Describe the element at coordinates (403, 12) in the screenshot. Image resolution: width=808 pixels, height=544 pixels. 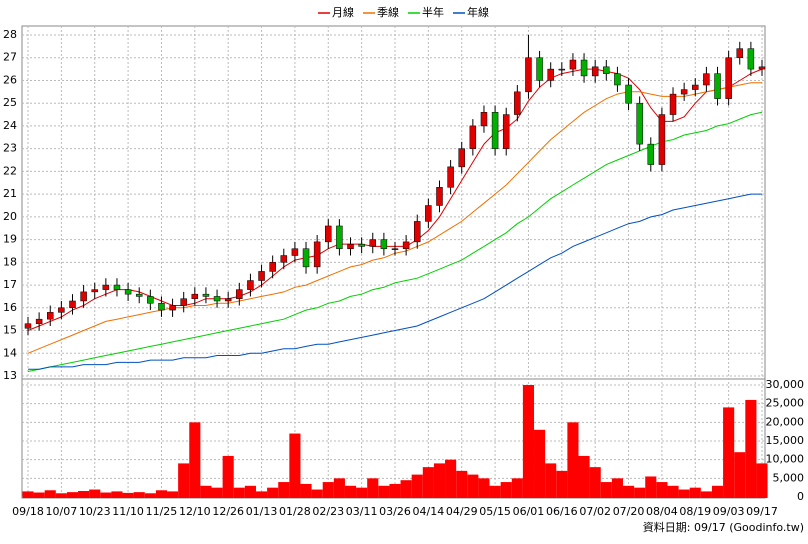
I see `legend: 月線 季線 半年 年線` at that location.